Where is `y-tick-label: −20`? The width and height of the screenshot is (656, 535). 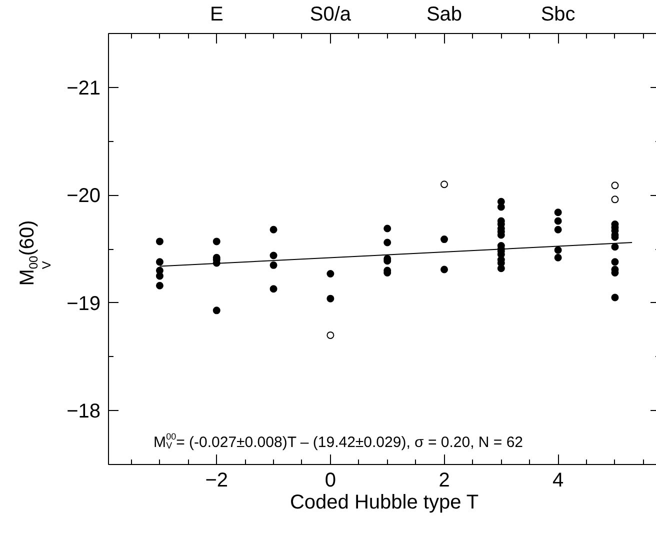
y-tick-label: −20 is located at coordinates (83, 196).